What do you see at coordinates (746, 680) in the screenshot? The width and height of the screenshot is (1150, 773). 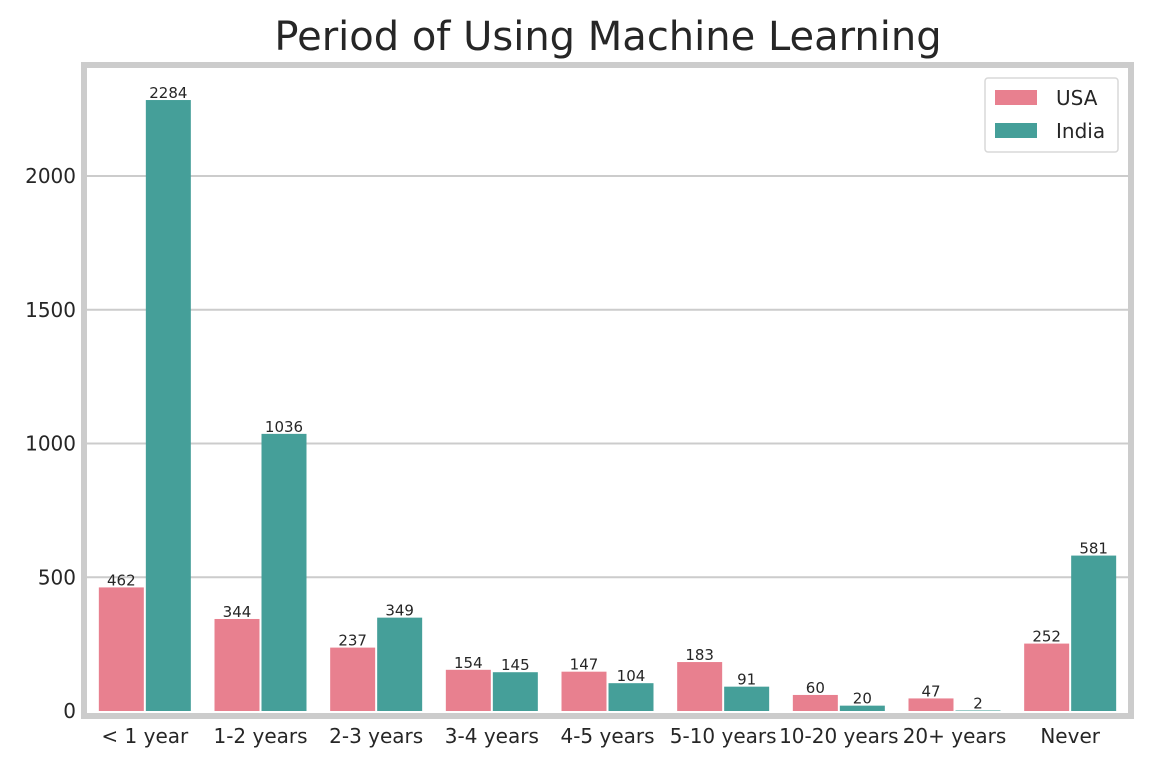 I see `bar-label-india-5: 91` at bounding box center [746, 680].